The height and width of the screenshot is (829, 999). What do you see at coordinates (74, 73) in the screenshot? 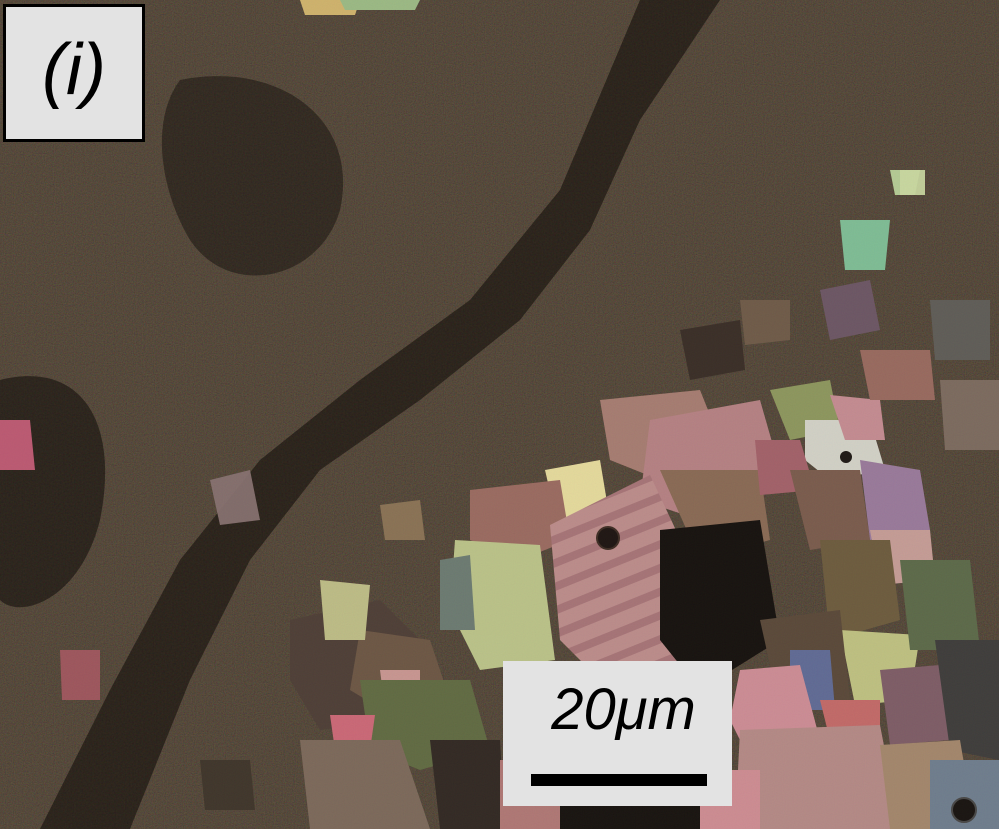
I see `panel-label: (i)` at bounding box center [74, 73].